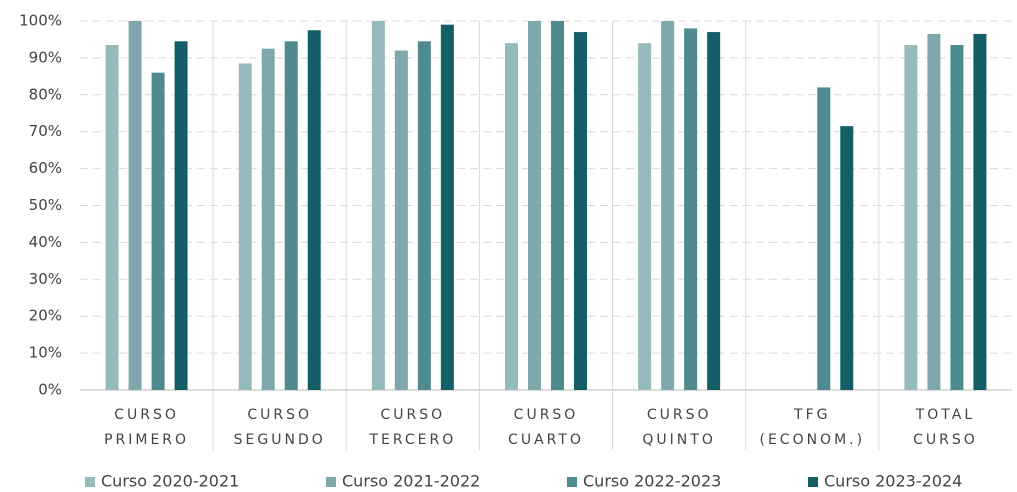 This screenshot has height=492, width=1017. What do you see at coordinates (40, 21) in the screenshot?
I see `y-tick-label: 100%` at bounding box center [40, 21].